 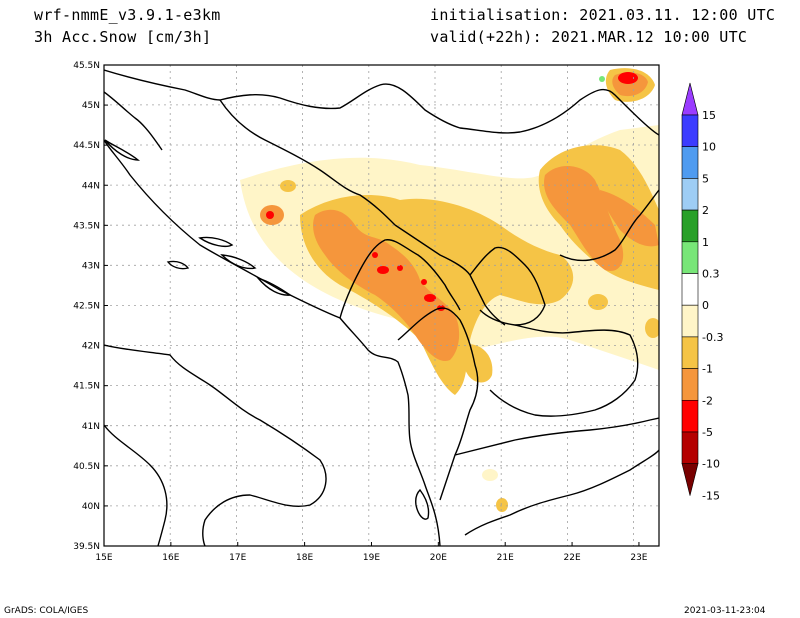 I want to click on lon-tick-label: 21E, so click(x=505, y=558).